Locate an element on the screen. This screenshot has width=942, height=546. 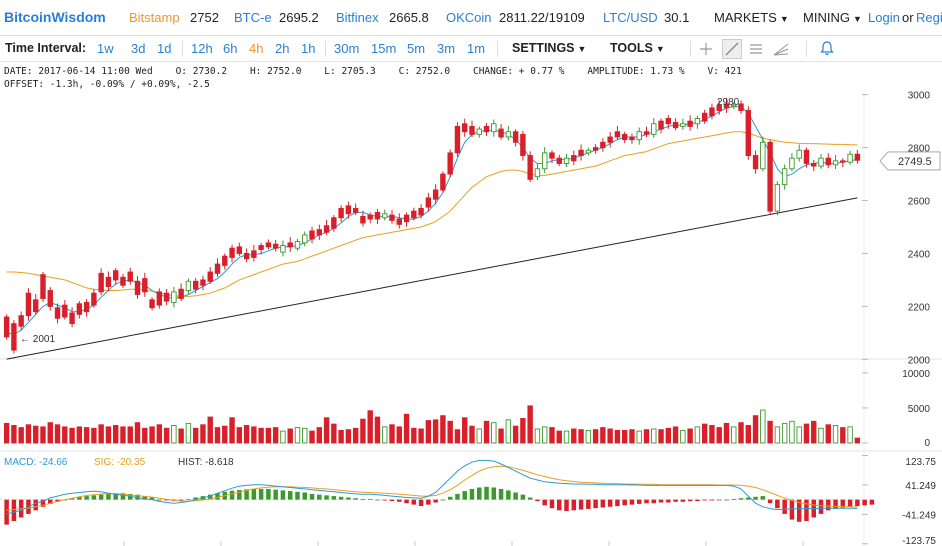
exchange-bitstamp-price: 2752 is located at coordinates (204, 17).